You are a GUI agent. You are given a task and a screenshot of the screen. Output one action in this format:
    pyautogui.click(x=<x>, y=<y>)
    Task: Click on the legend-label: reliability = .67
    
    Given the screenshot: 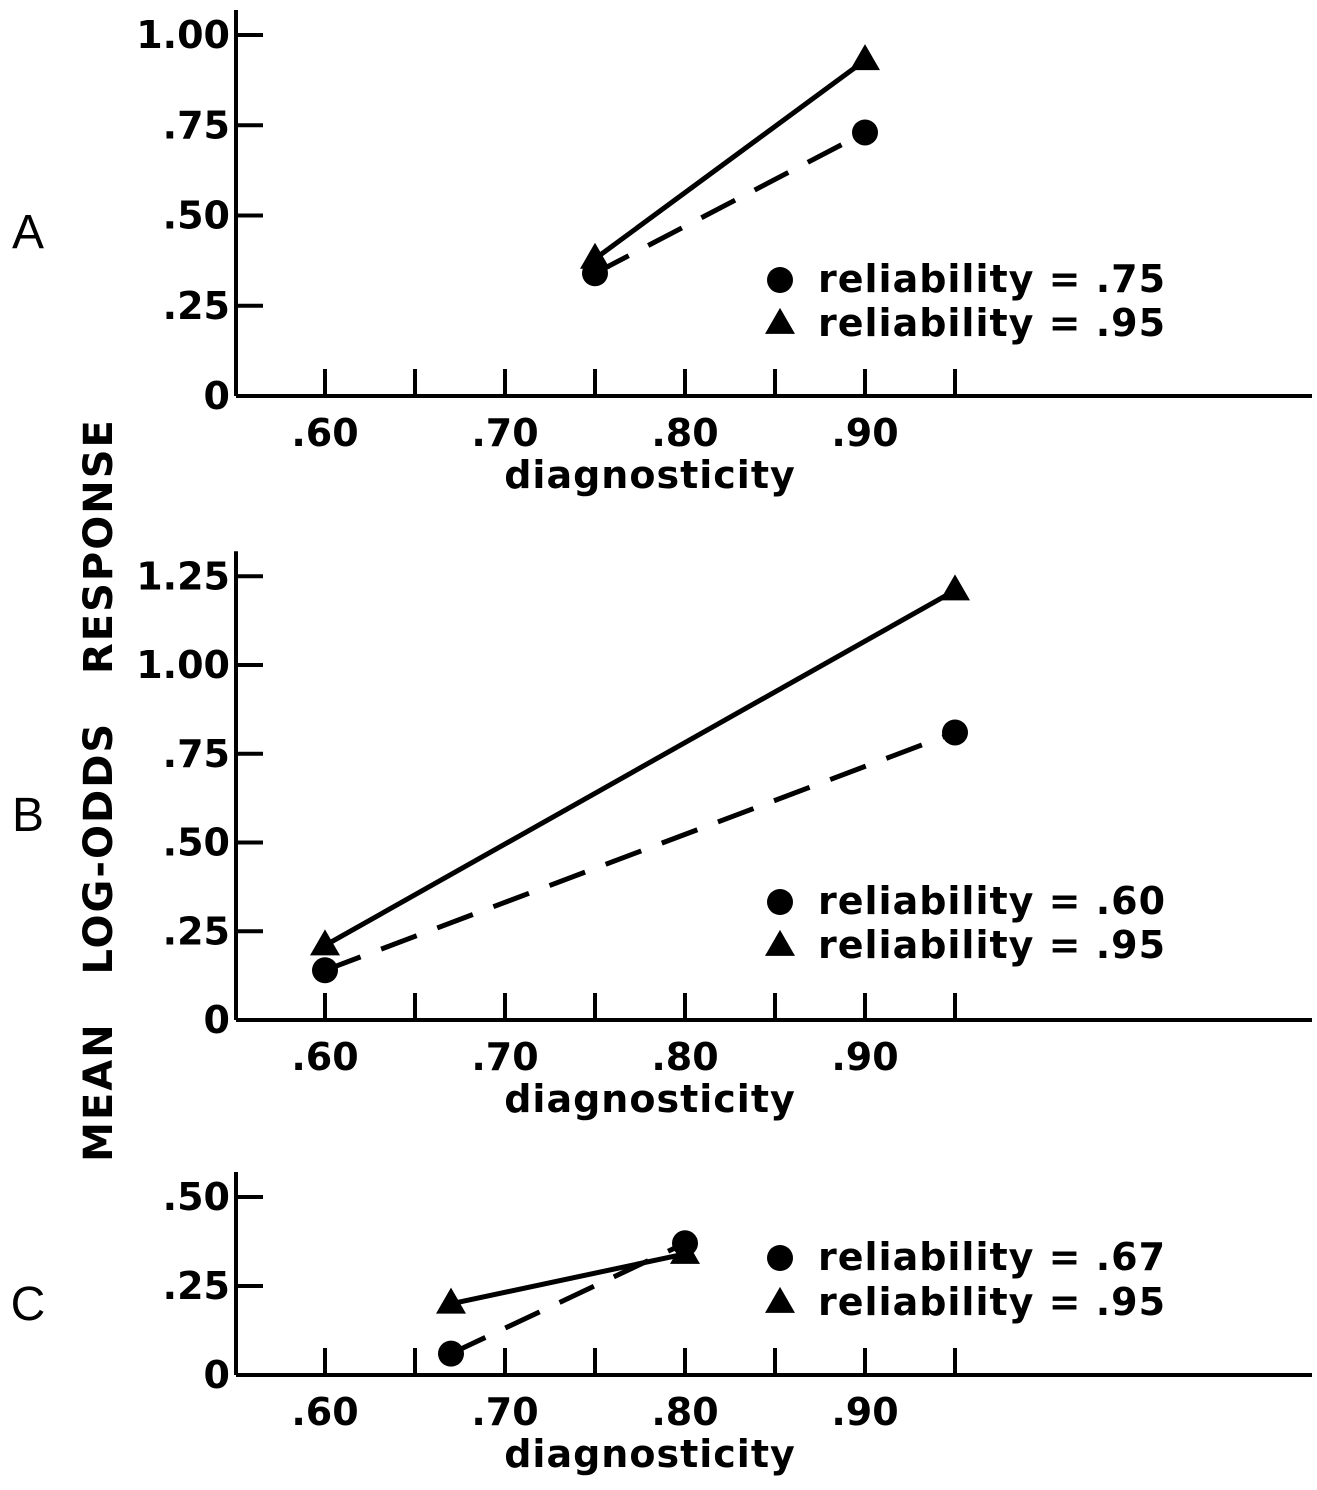 What is the action you would take?
    pyautogui.click(x=992, y=1257)
    